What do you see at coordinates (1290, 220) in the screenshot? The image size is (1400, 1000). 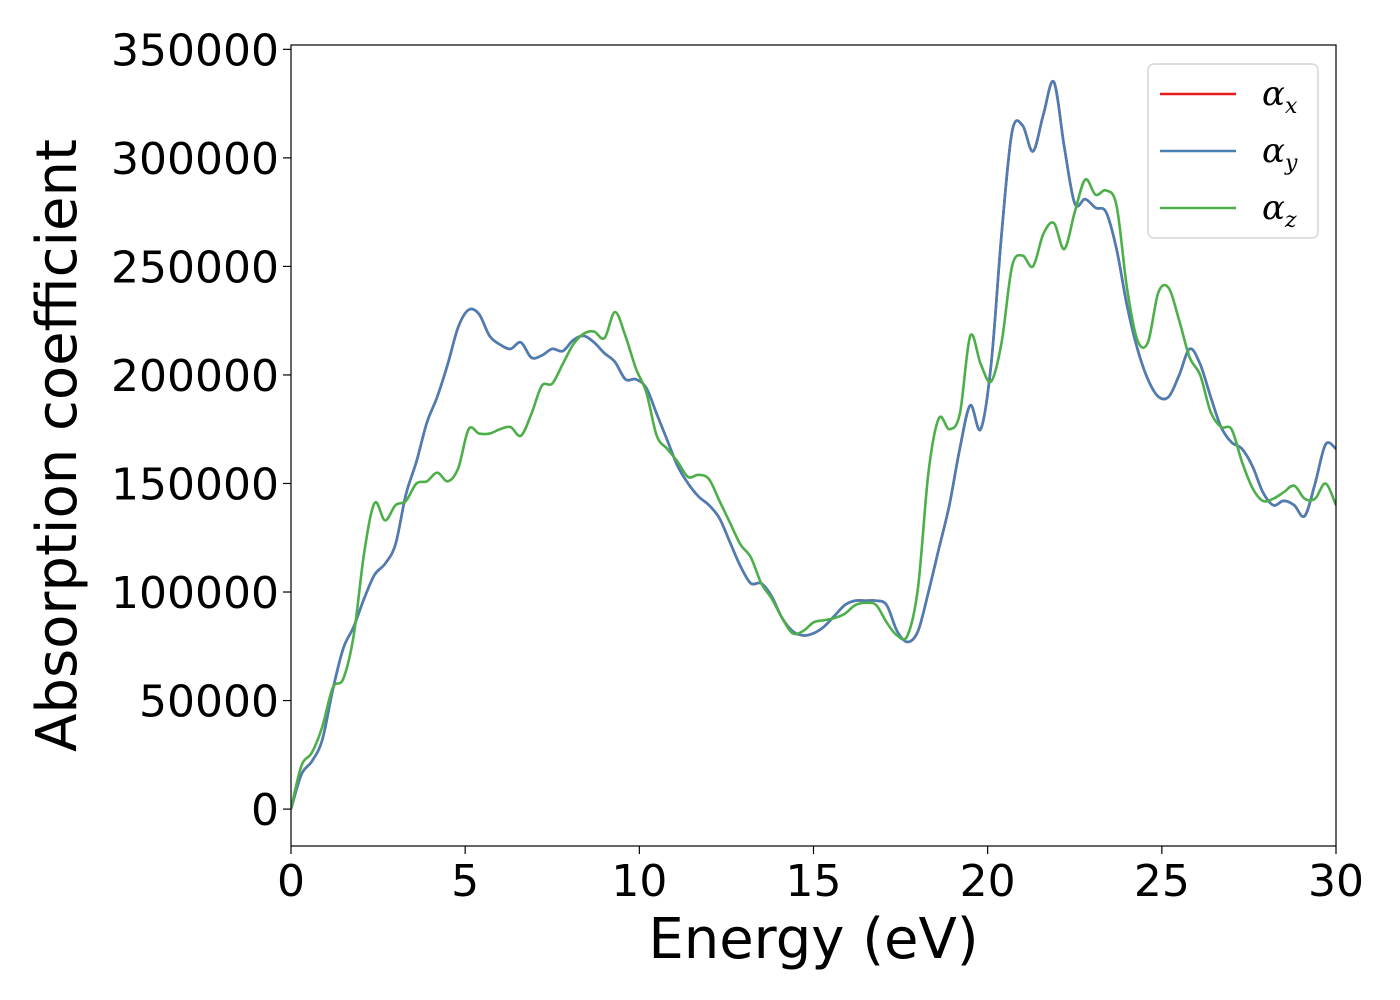 I see `legend-subscript-z: z` at bounding box center [1290, 220].